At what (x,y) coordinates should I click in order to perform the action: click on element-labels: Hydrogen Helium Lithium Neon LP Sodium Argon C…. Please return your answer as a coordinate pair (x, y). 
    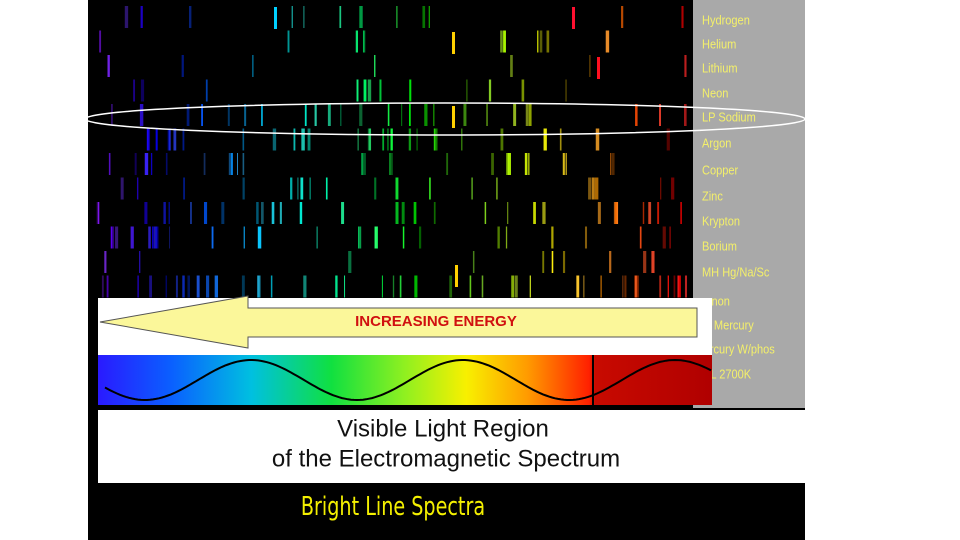
    Looking at the image, I should click on (738, 197).